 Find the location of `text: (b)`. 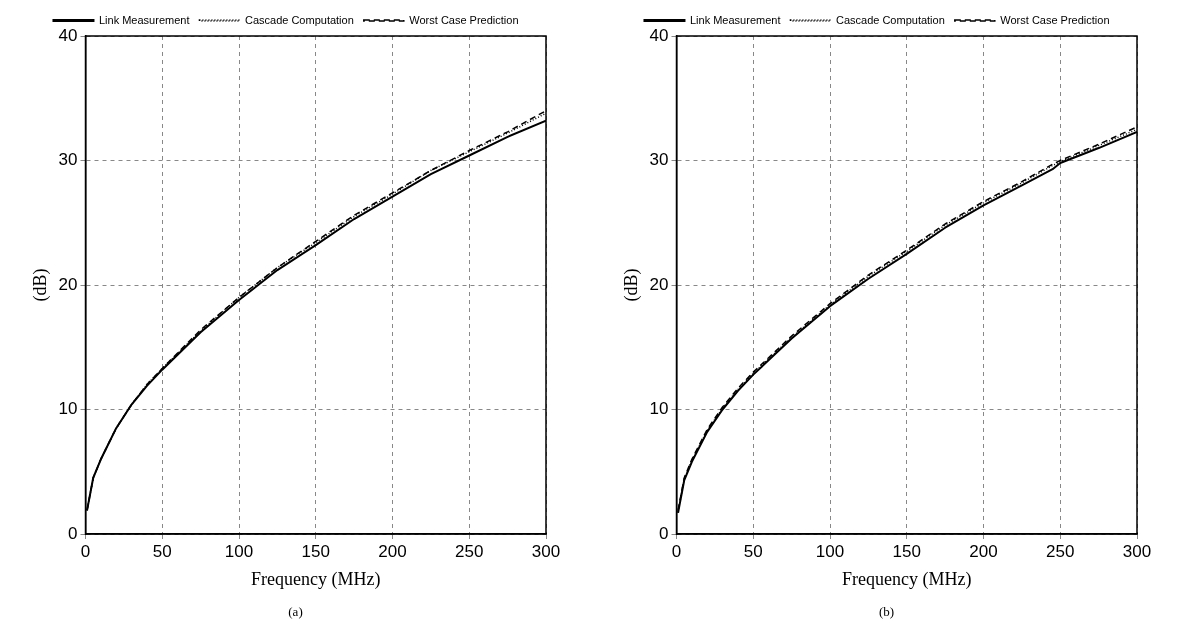

text: (b) is located at coordinates (886, 612).